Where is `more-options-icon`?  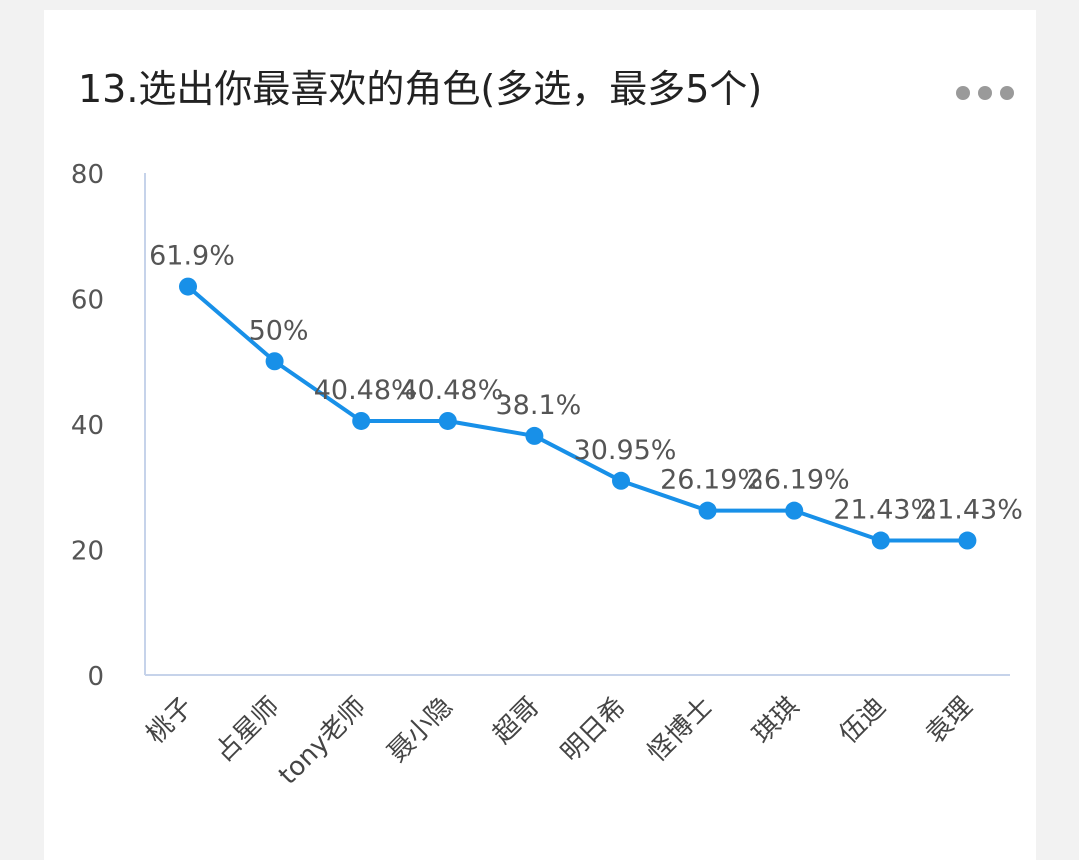 more-options-icon is located at coordinates (986, 93).